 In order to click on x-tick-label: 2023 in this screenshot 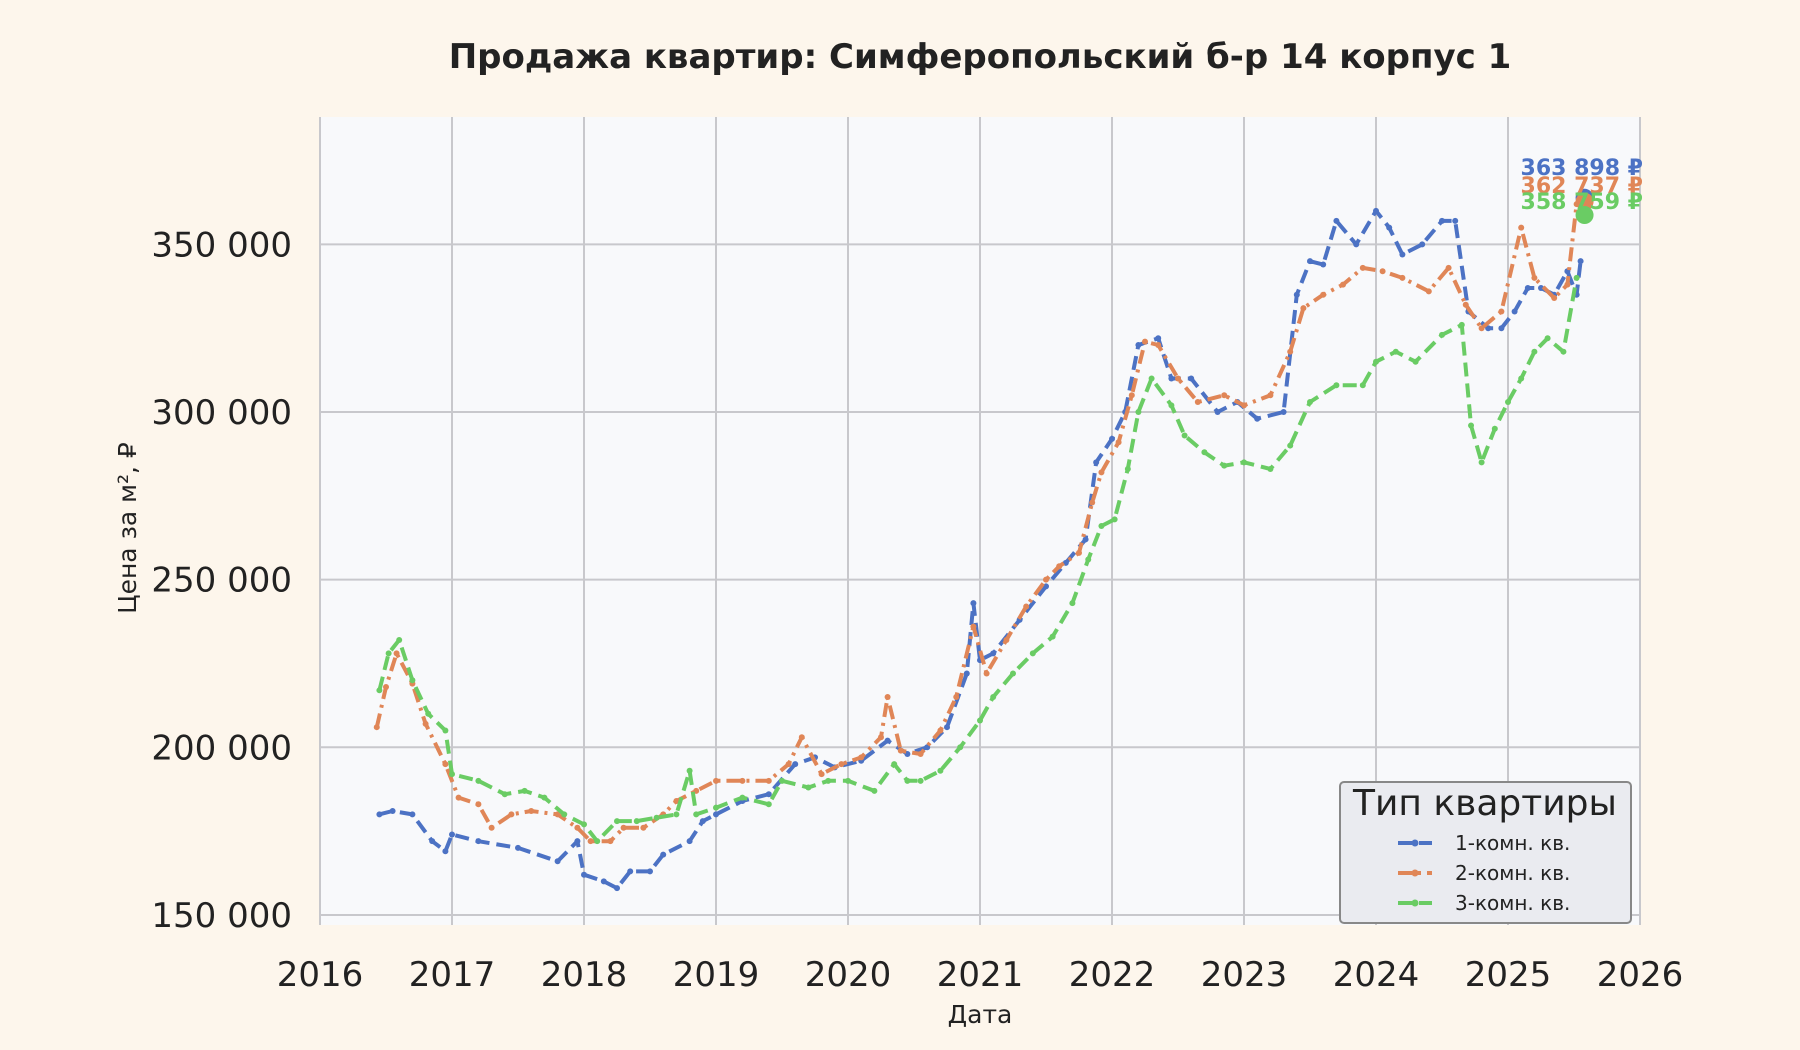, I will do `click(1244, 975)`.